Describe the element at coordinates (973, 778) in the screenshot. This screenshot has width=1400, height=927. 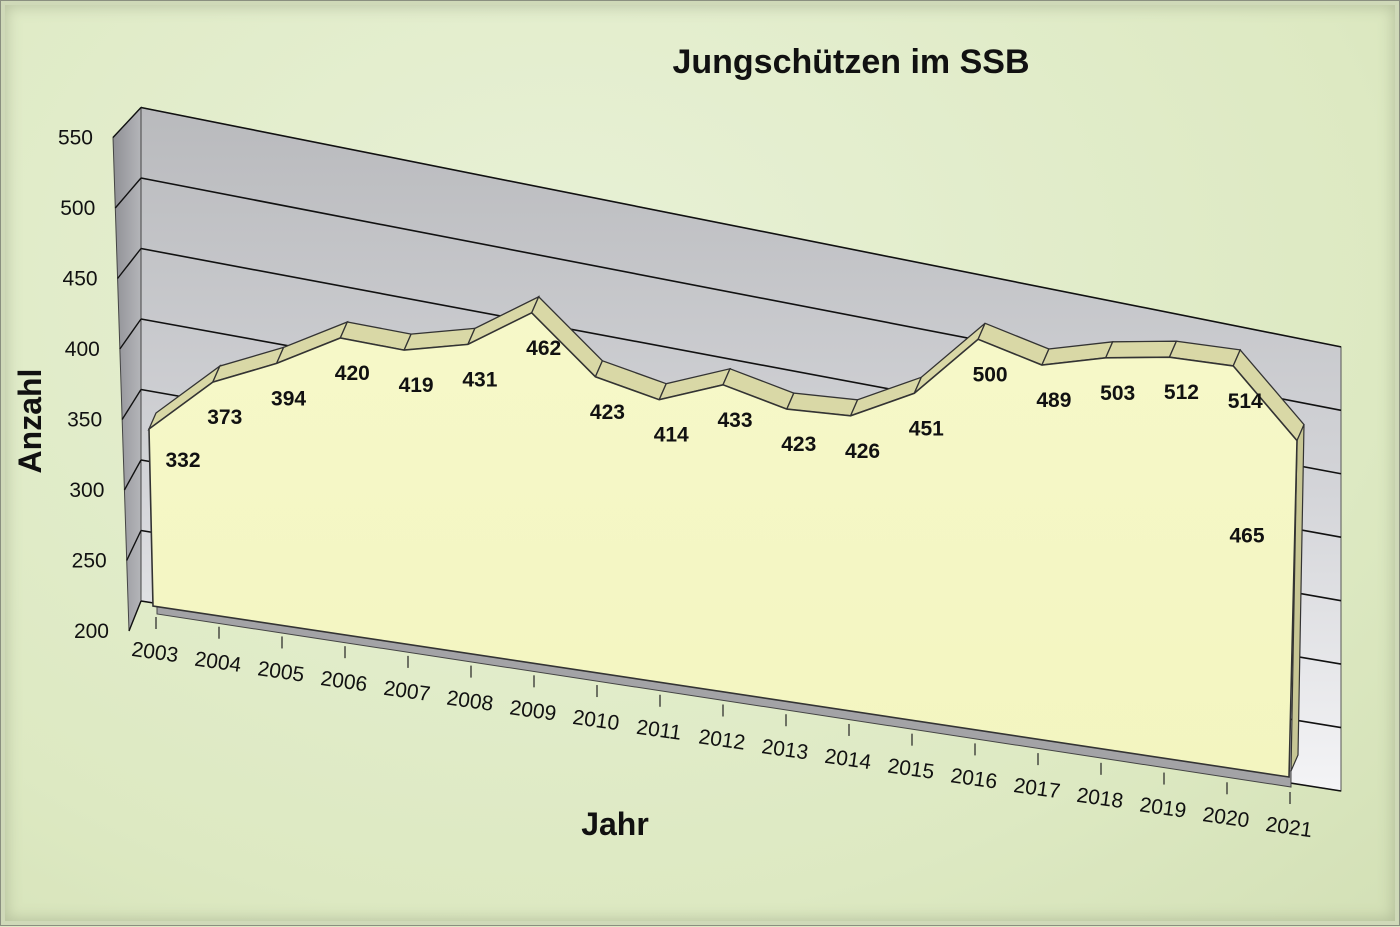
I see `x-tick-label: 2016` at that location.